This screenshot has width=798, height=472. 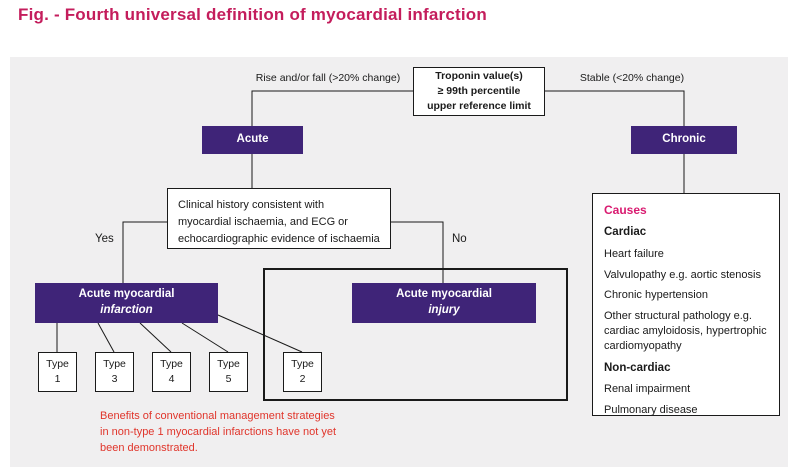 What do you see at coordinates (302, 372) in the screenshot?
I see `type-2-node: Type 2` at bounding box center [302, 372].